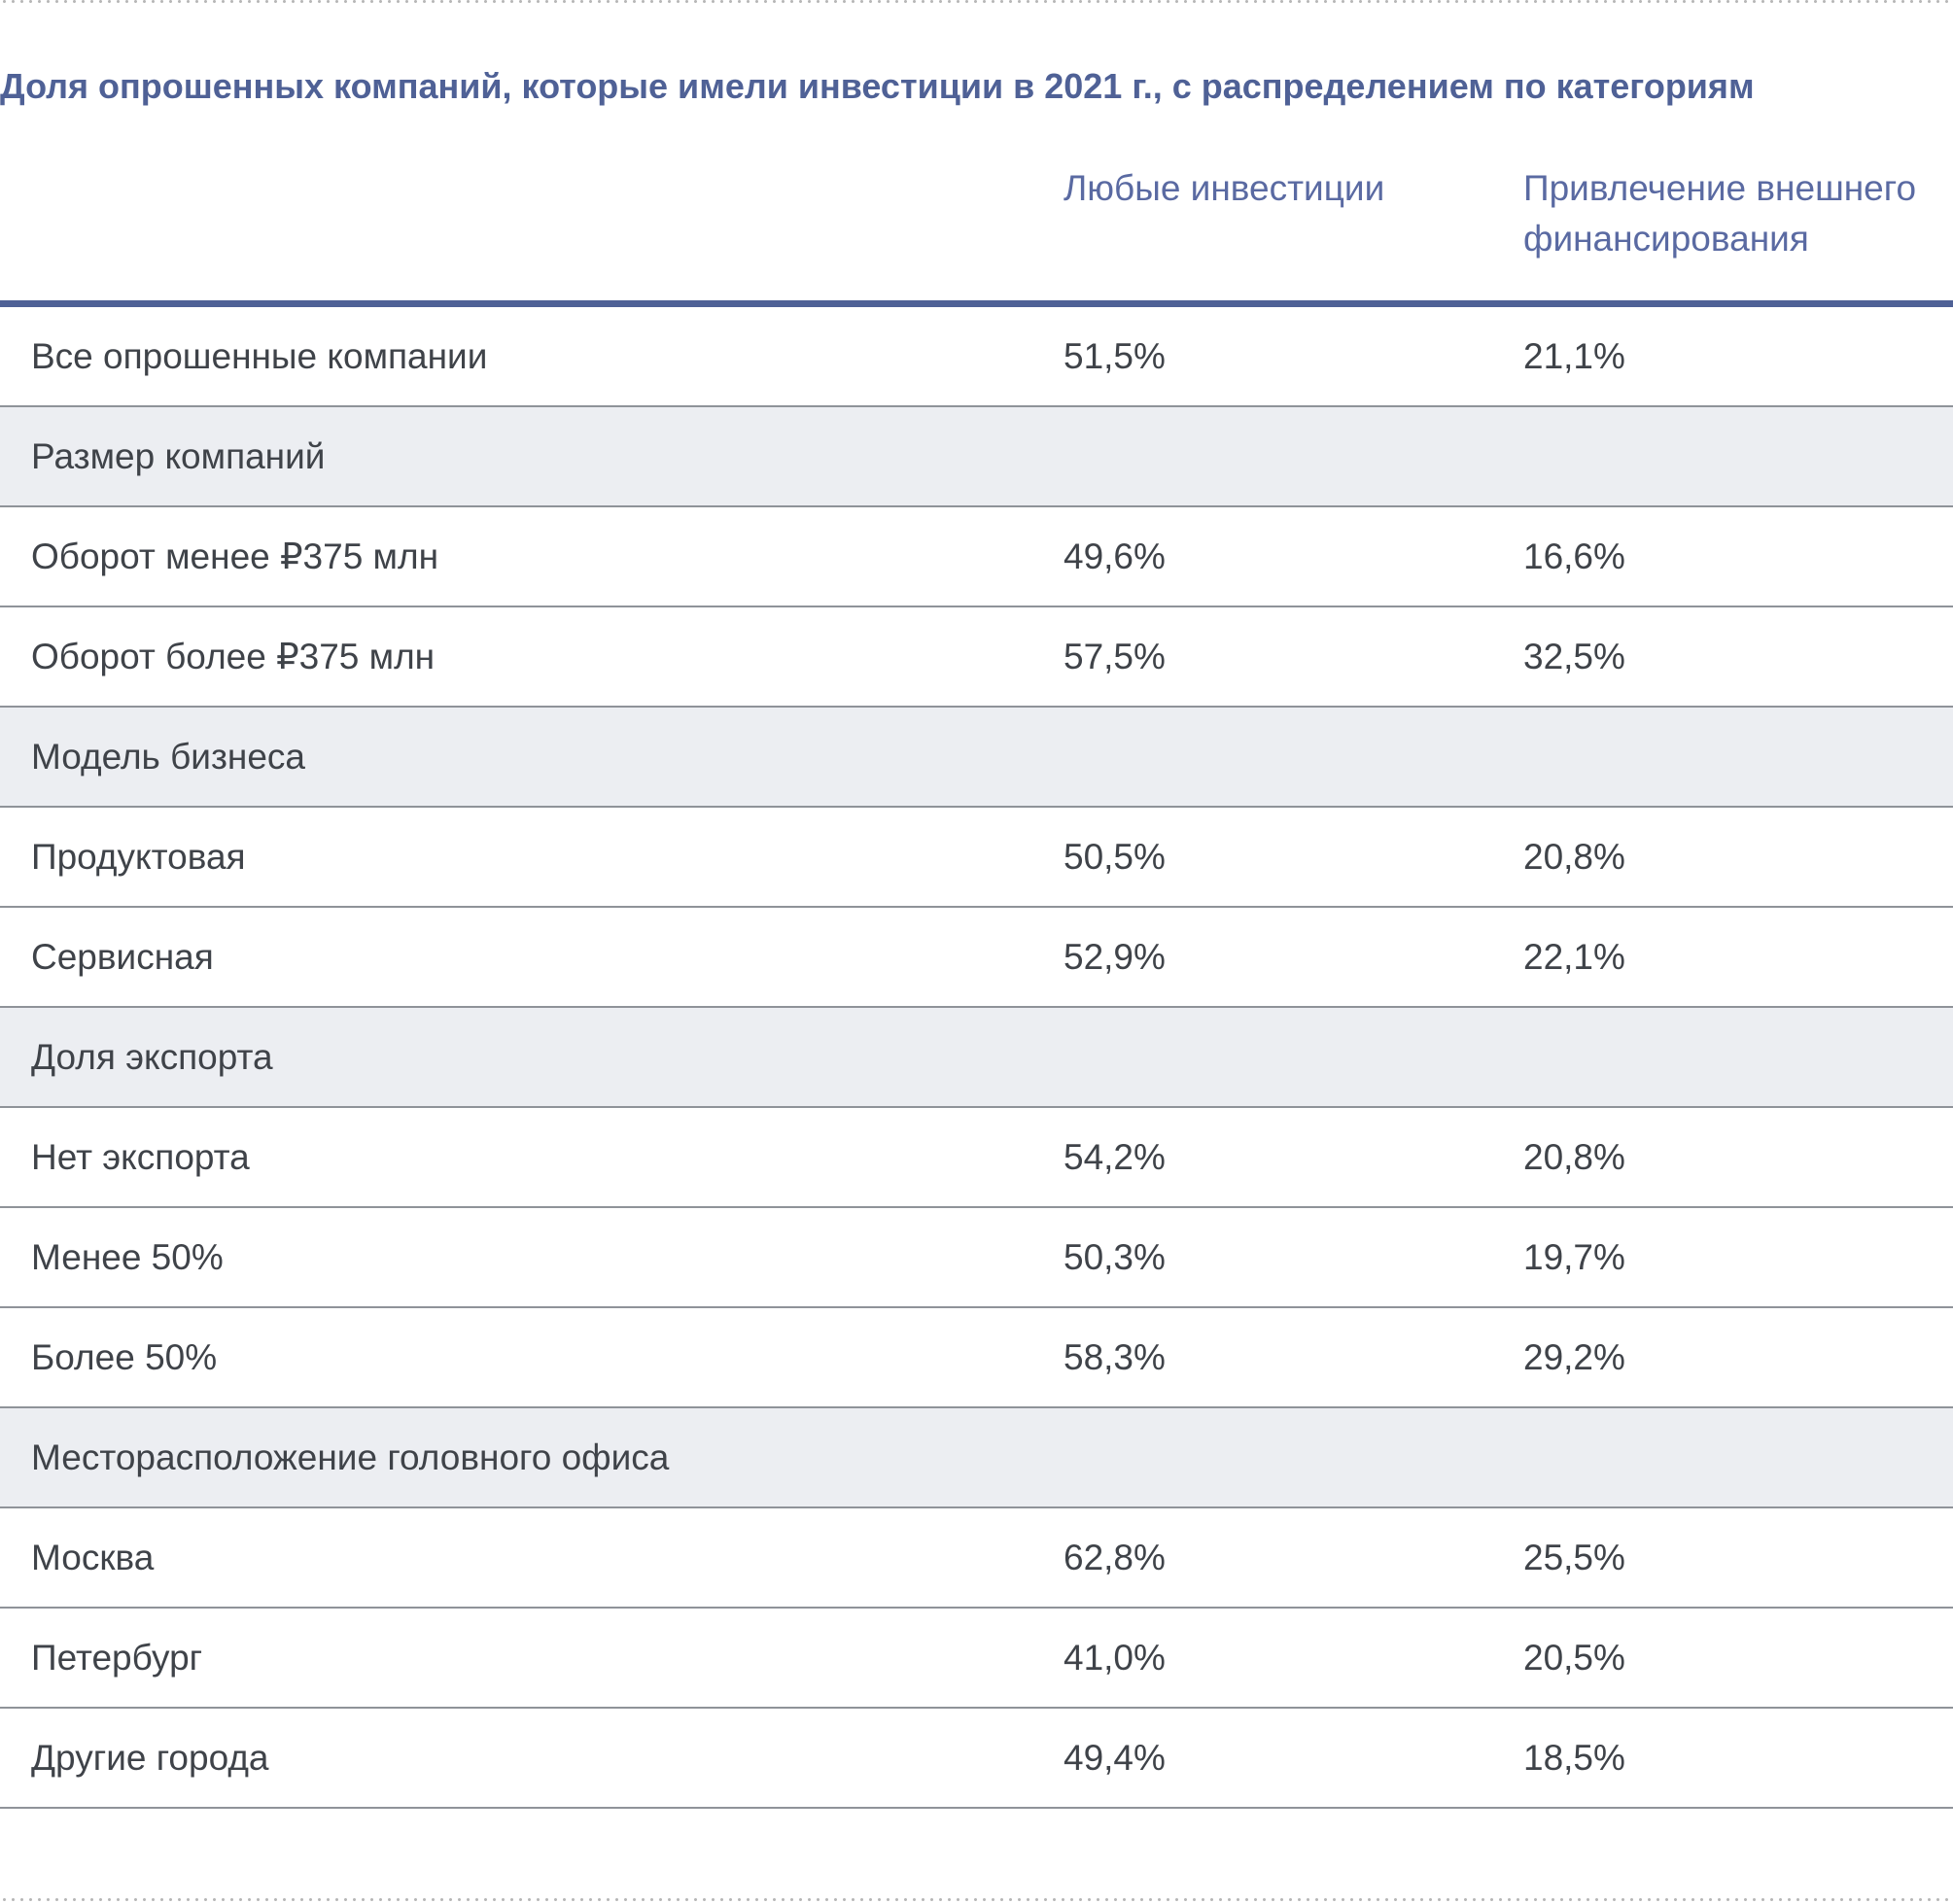  What do you see at coordinates (1115, 1557) in the screenshot?
I see `any-investment-value: 62,8%` at bounding box center [1115, 1557].